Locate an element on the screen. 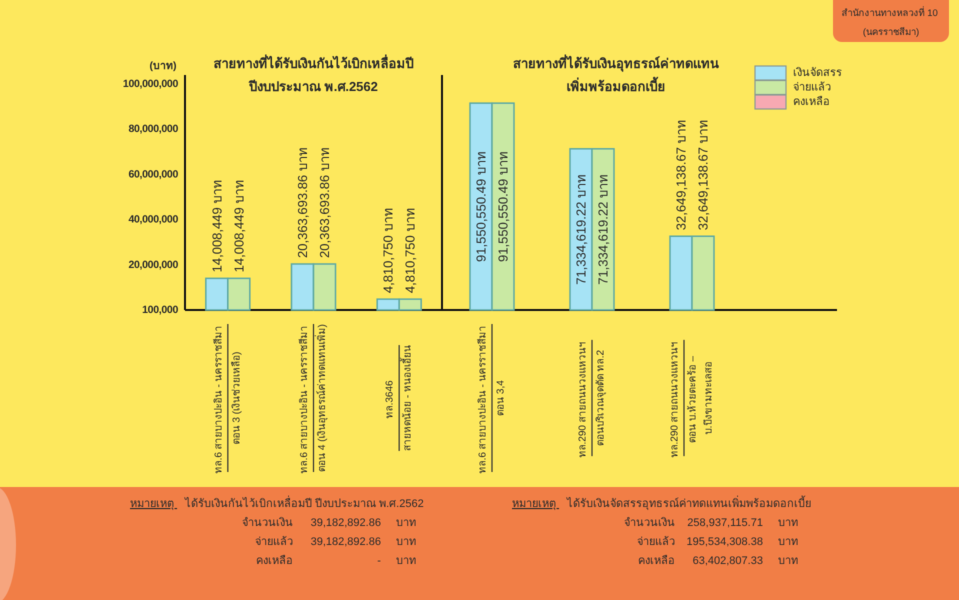 The width and height of the screenshot is (959, 600). y-tick-label: 100,000,000 is located at coordinates (150, 84).